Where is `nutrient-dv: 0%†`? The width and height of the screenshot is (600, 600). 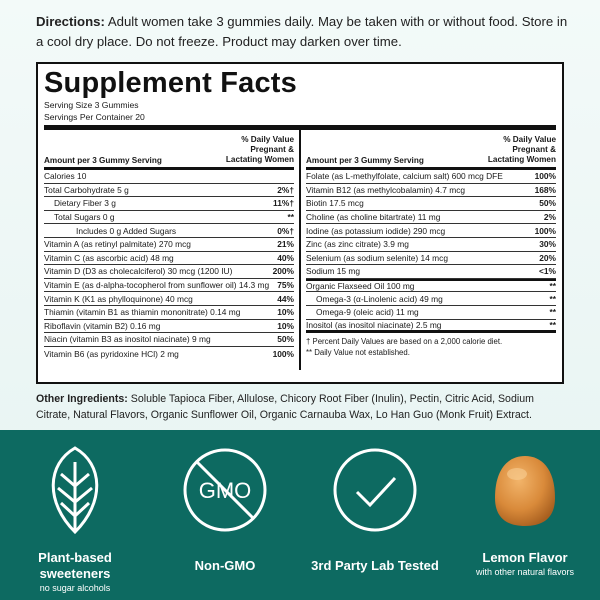 nutrient-dv: 0%† is located at coordinates (285, 230).